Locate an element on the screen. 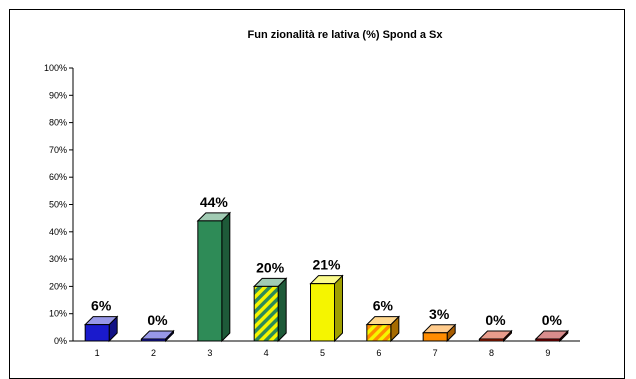  x-tick-label-4: 4 is located at coordinates (266, 353).